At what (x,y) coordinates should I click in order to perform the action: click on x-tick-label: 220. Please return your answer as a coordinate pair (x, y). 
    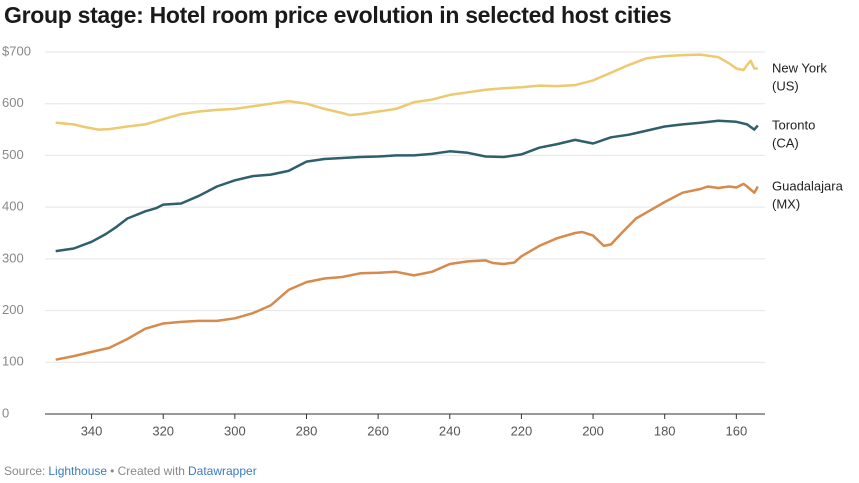
    Looking at the image, I should click on (522, 430).